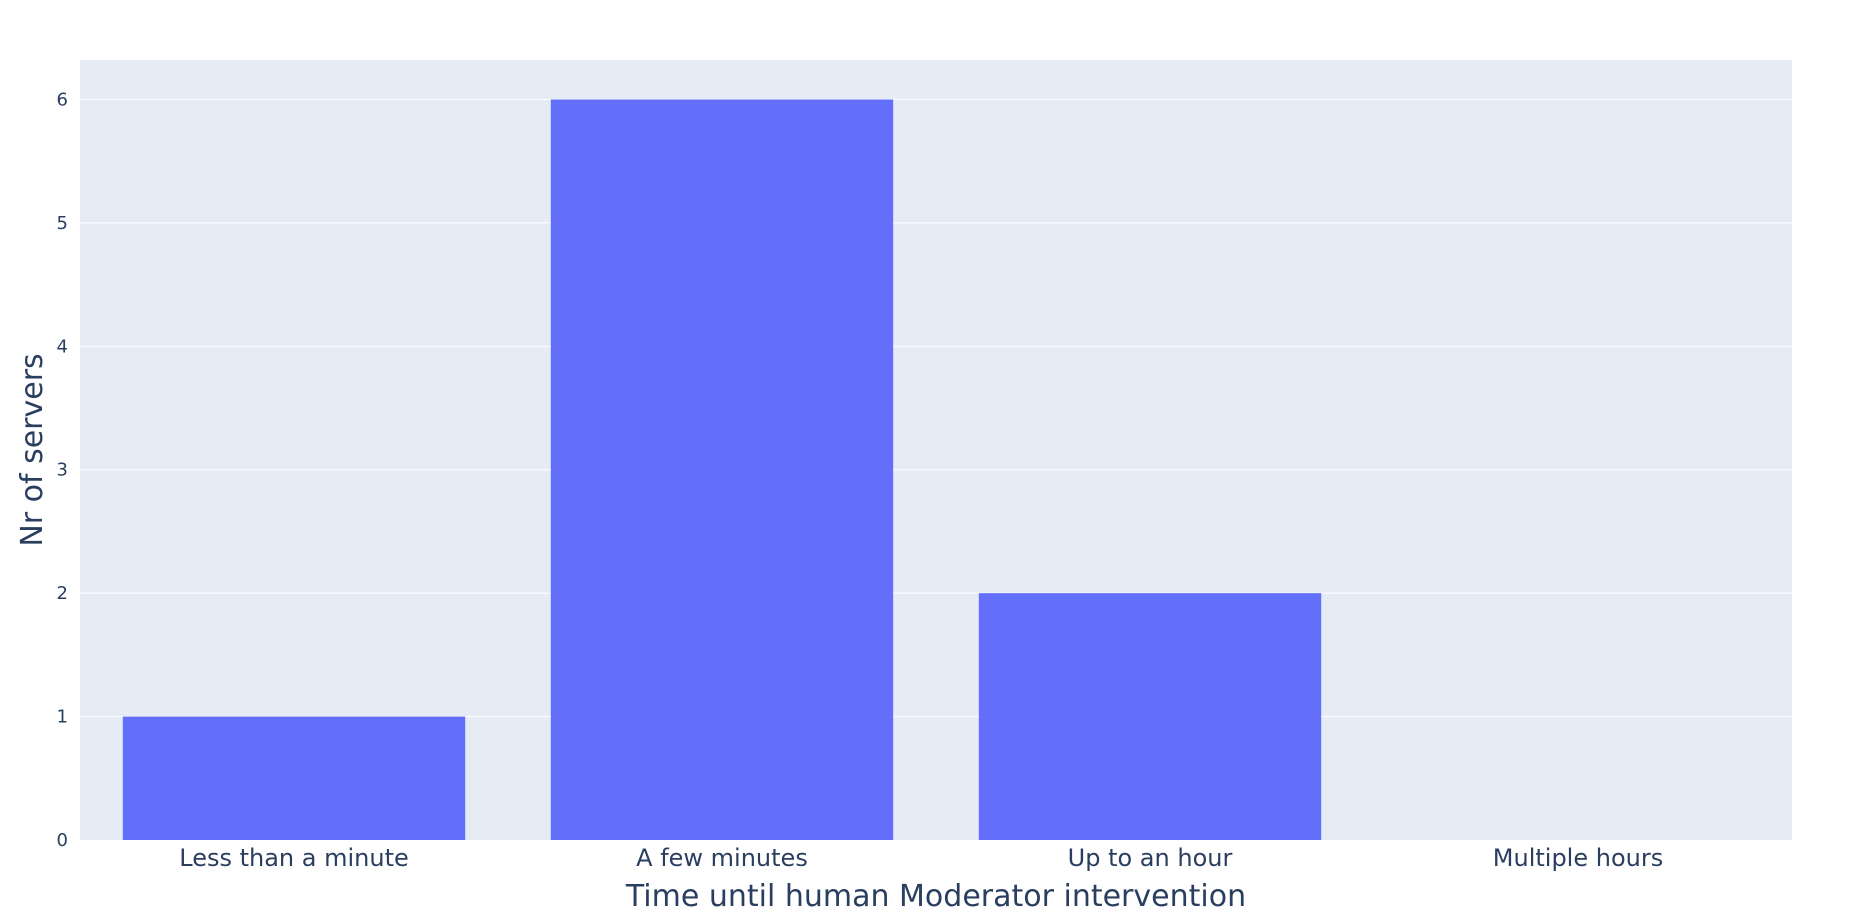 Image resolution: width=1863 pixels, height=916 pixels. I want to click on x-tick-label: Up to an hour, so click(1150, 858).